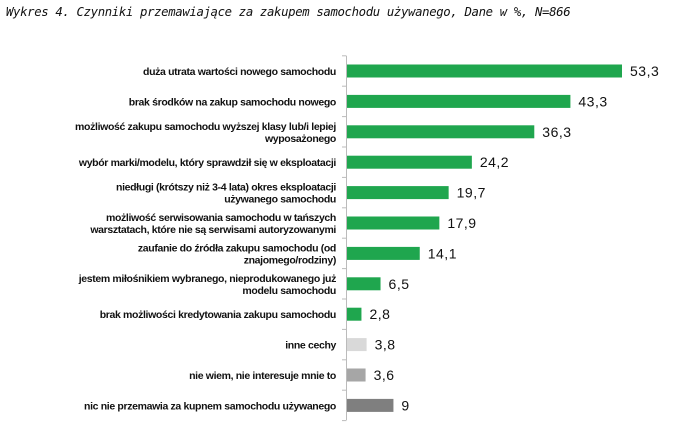  What do you see at coordinates (237, 248) in the screenshot?
I see `category-label: zaufanie do źródła zakupu samochodu (od` at bounding box center [237, 248].